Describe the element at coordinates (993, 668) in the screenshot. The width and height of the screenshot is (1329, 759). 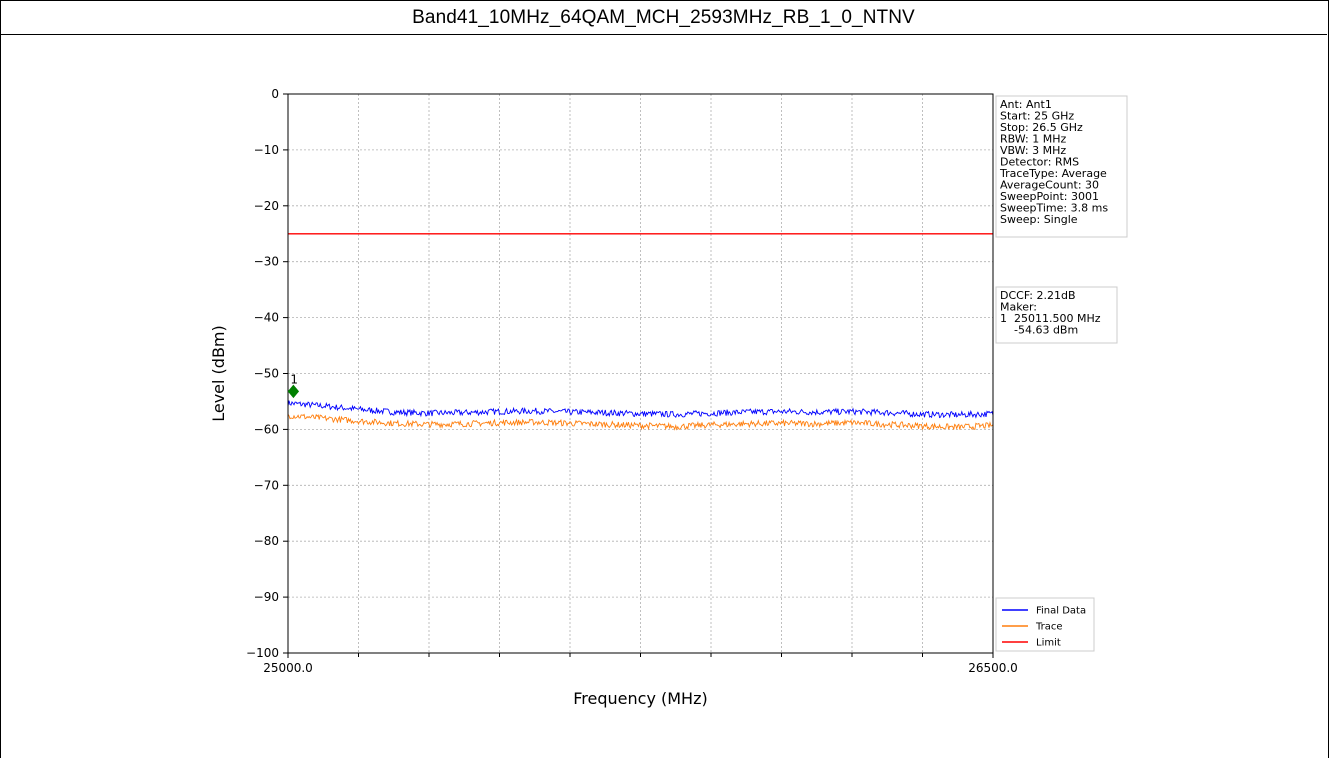
I see `x-tick-label: 26500.0` at that location.